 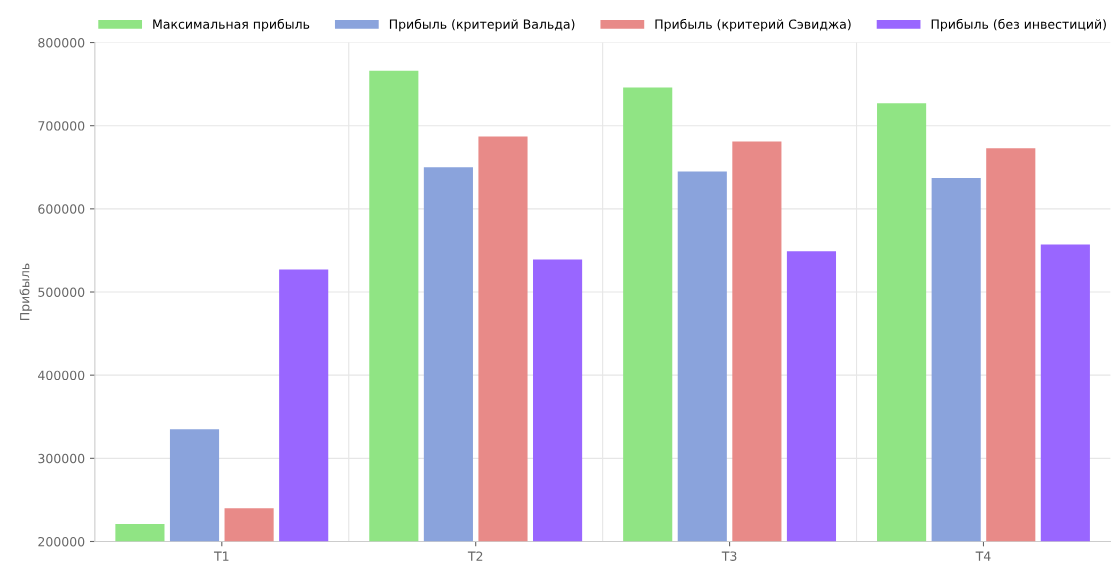 I want to click on legend-label: Прибыль (критерий Вальда), so click(x=482, y=25).